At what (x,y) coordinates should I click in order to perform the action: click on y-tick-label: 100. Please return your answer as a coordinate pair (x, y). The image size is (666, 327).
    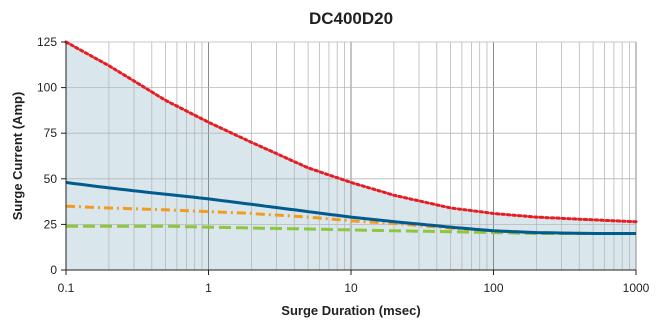
    Looking at the image, I should click on (47, 88).